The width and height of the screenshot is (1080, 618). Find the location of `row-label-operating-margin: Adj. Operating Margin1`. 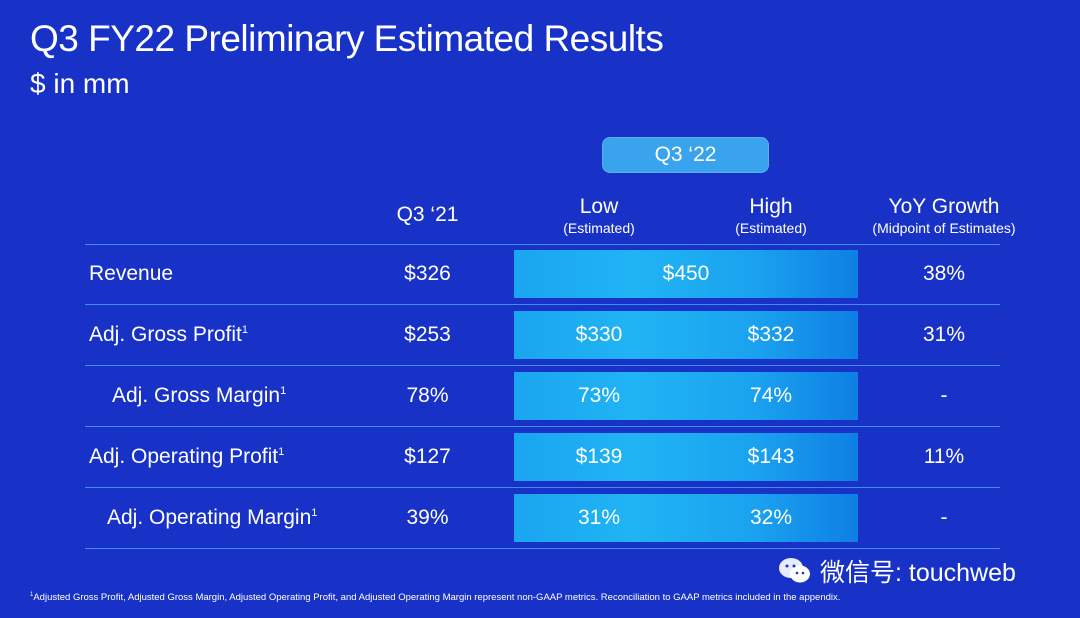

row-label-operating-margin: Adj. Operating Margin1 is located at coordinates (212, 518).